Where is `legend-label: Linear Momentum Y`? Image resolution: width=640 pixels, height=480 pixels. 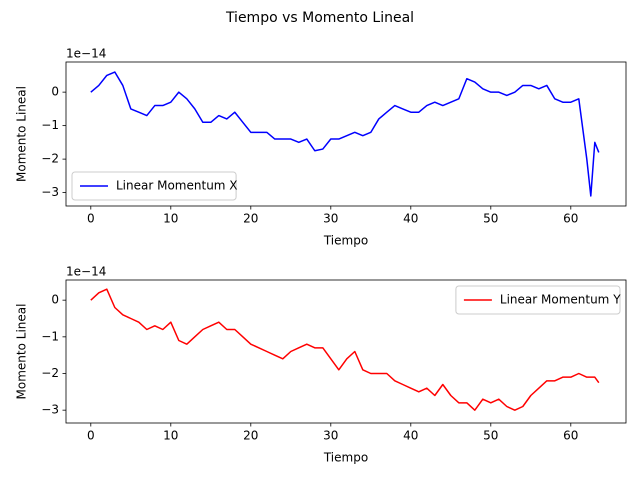
legend-label: Linear Momentum Y is located at coordinates (560, 300).